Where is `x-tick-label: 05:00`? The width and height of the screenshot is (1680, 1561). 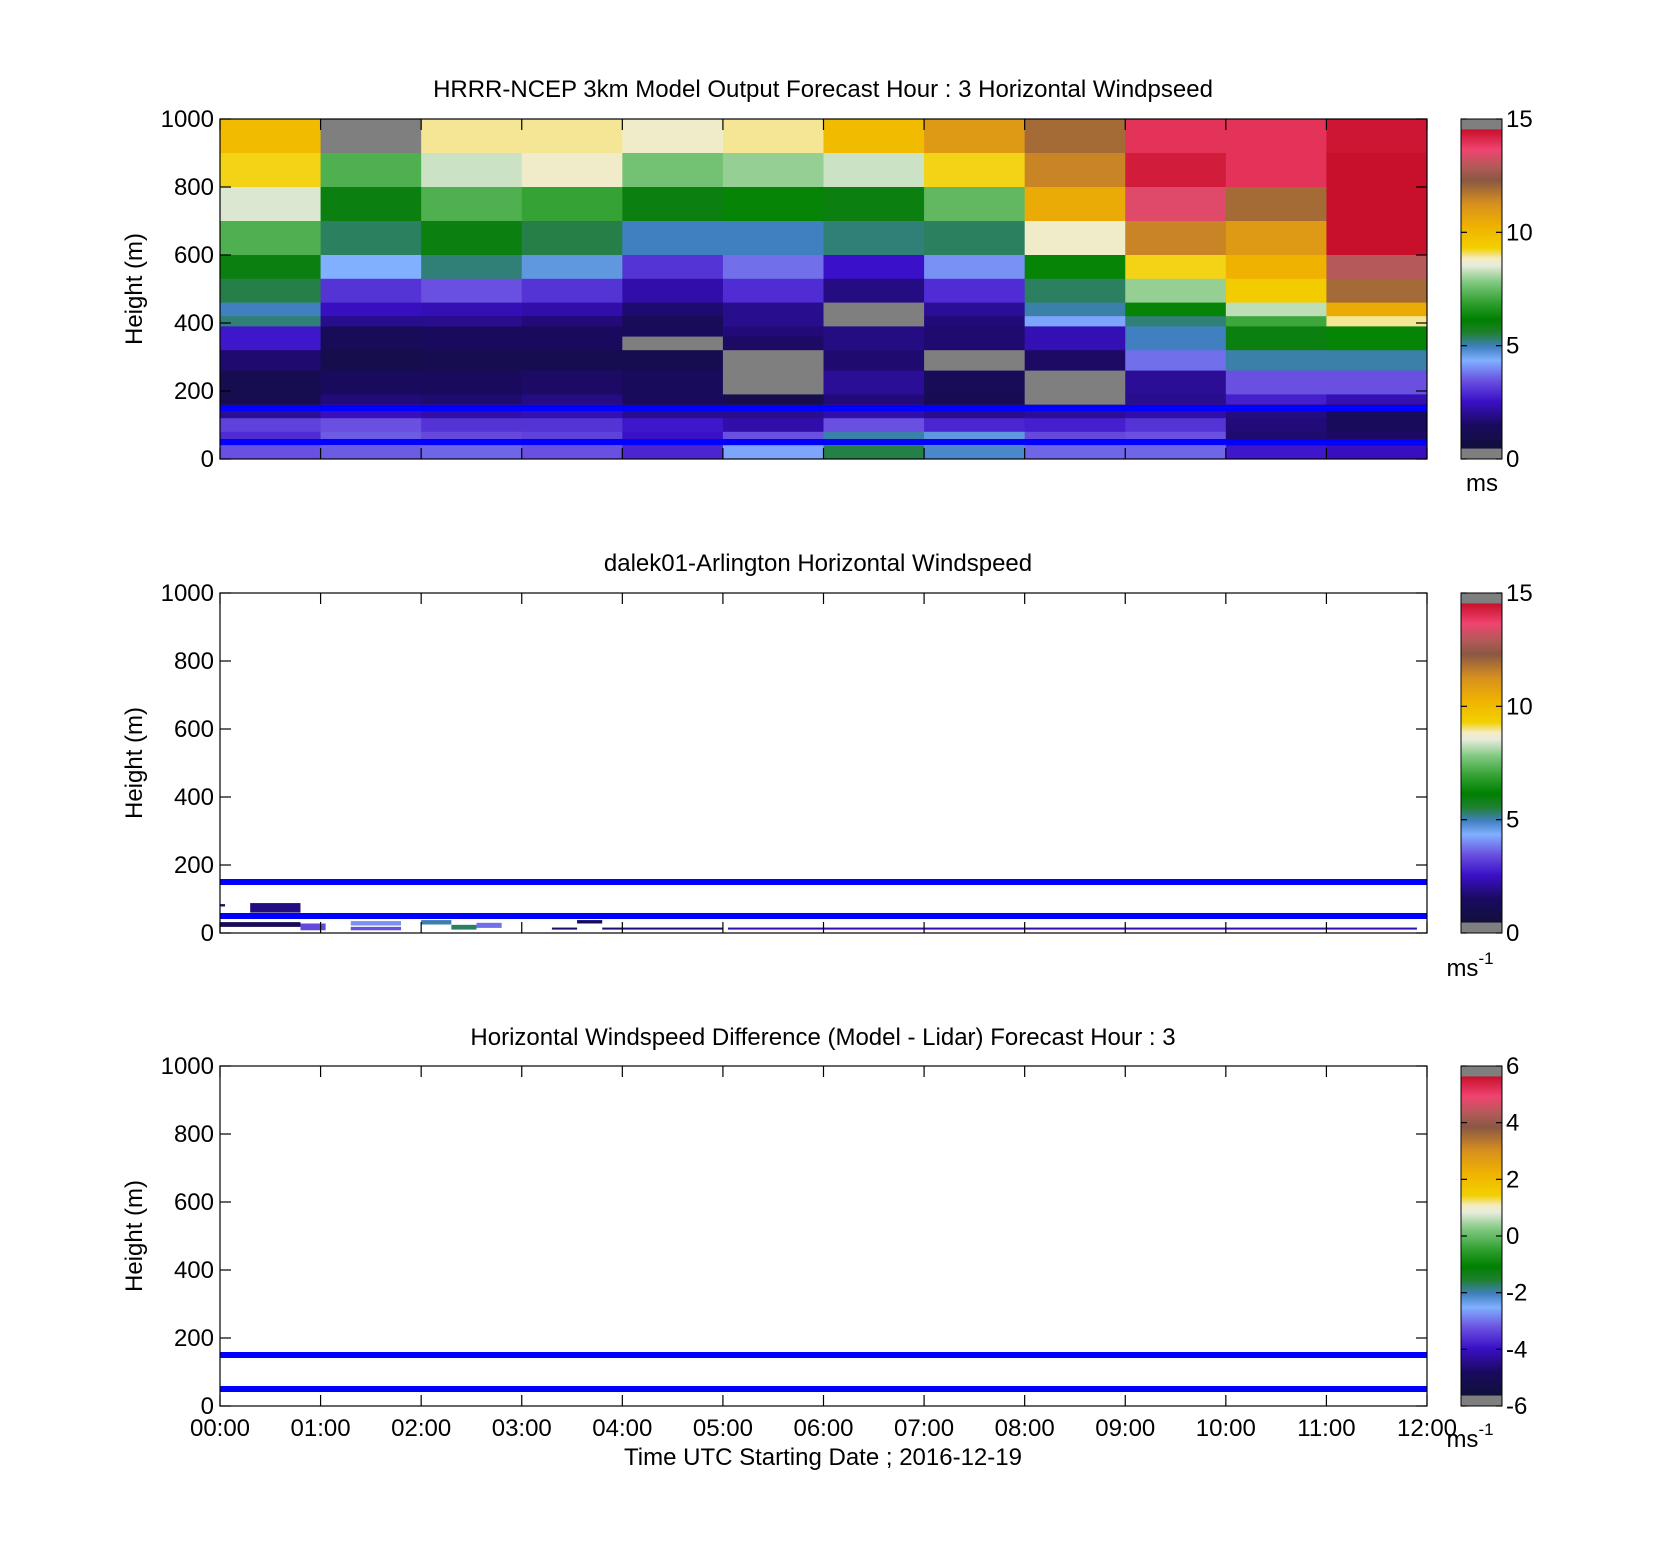
x-tick-label: 05:00 is located at coordinates (723, 1428).